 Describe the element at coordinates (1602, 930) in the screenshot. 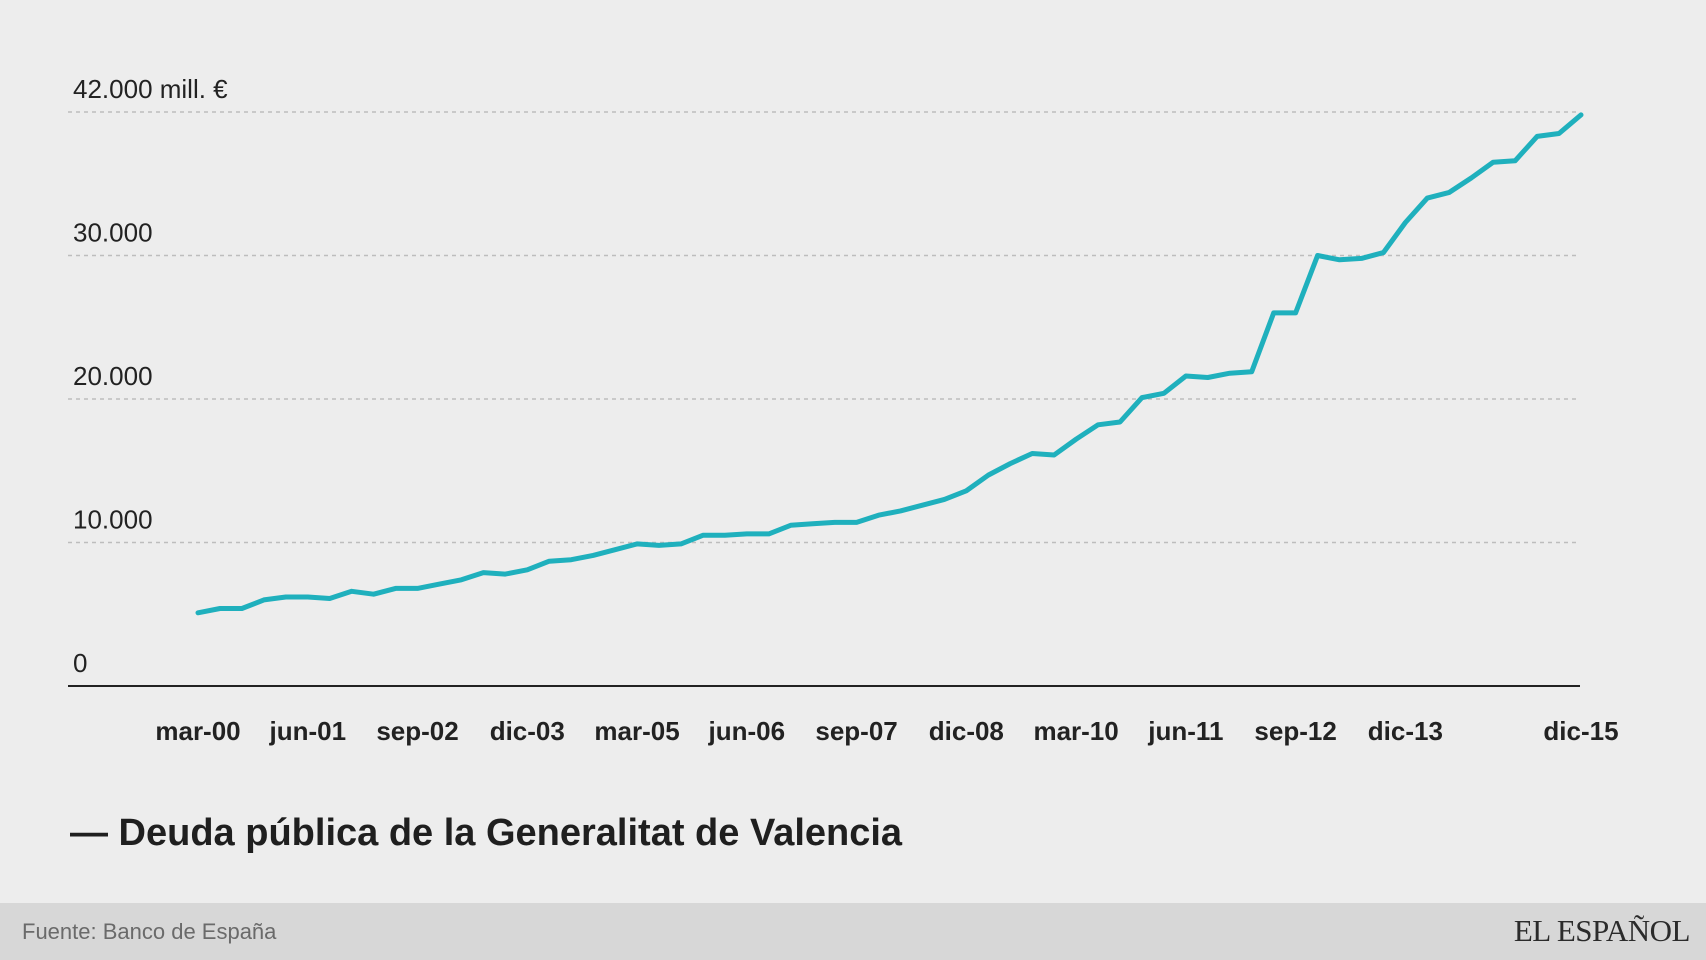

I see `el-espanol-logo: EL ESPAÑOL` at that location.